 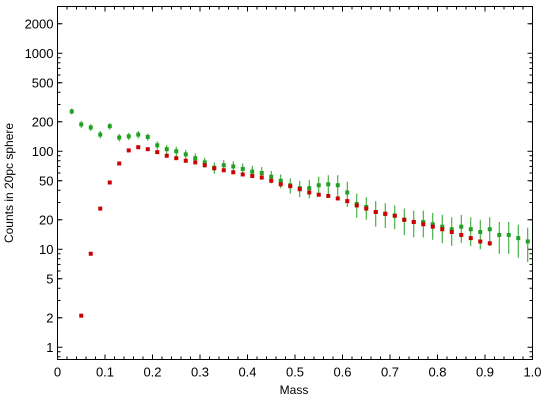 What do you see at coordinates (342, 372) in the screenshot?
I see `x-tick-label: 0.6` at bounding box center [342, 372].